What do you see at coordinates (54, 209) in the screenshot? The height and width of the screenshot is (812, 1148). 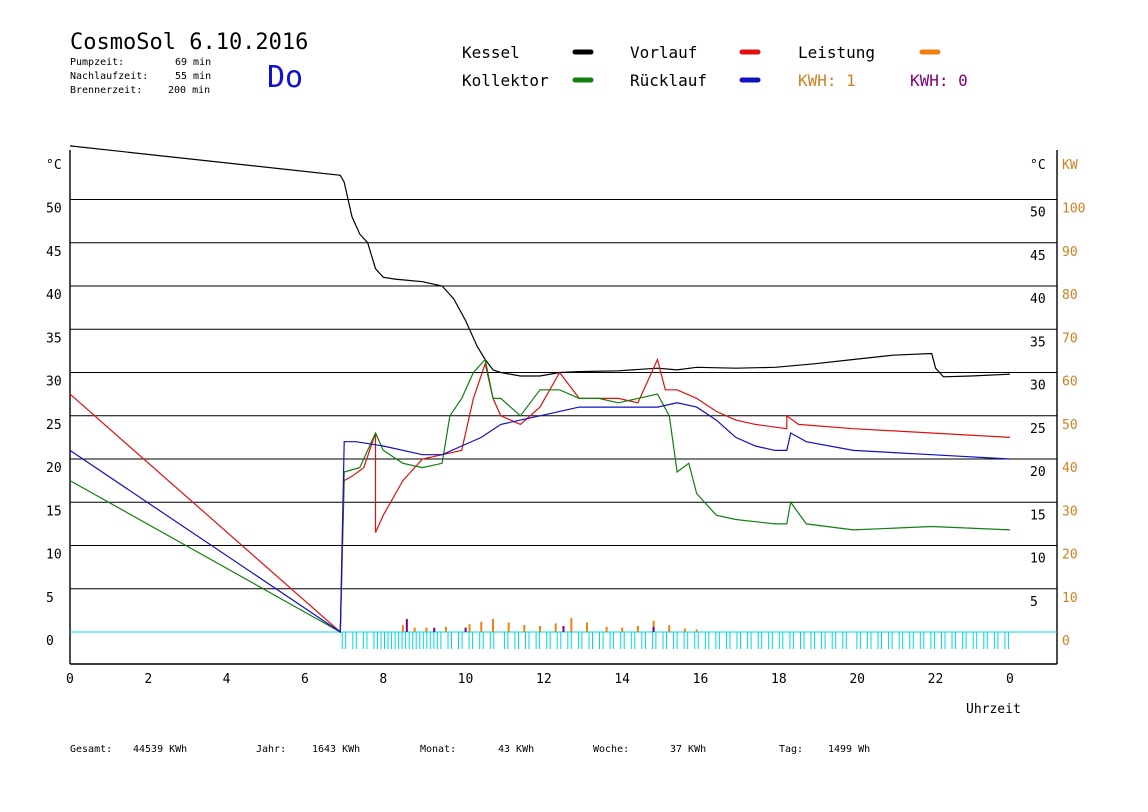 I see `y-tick-left-50: 50` at bounding box center [54, 209].